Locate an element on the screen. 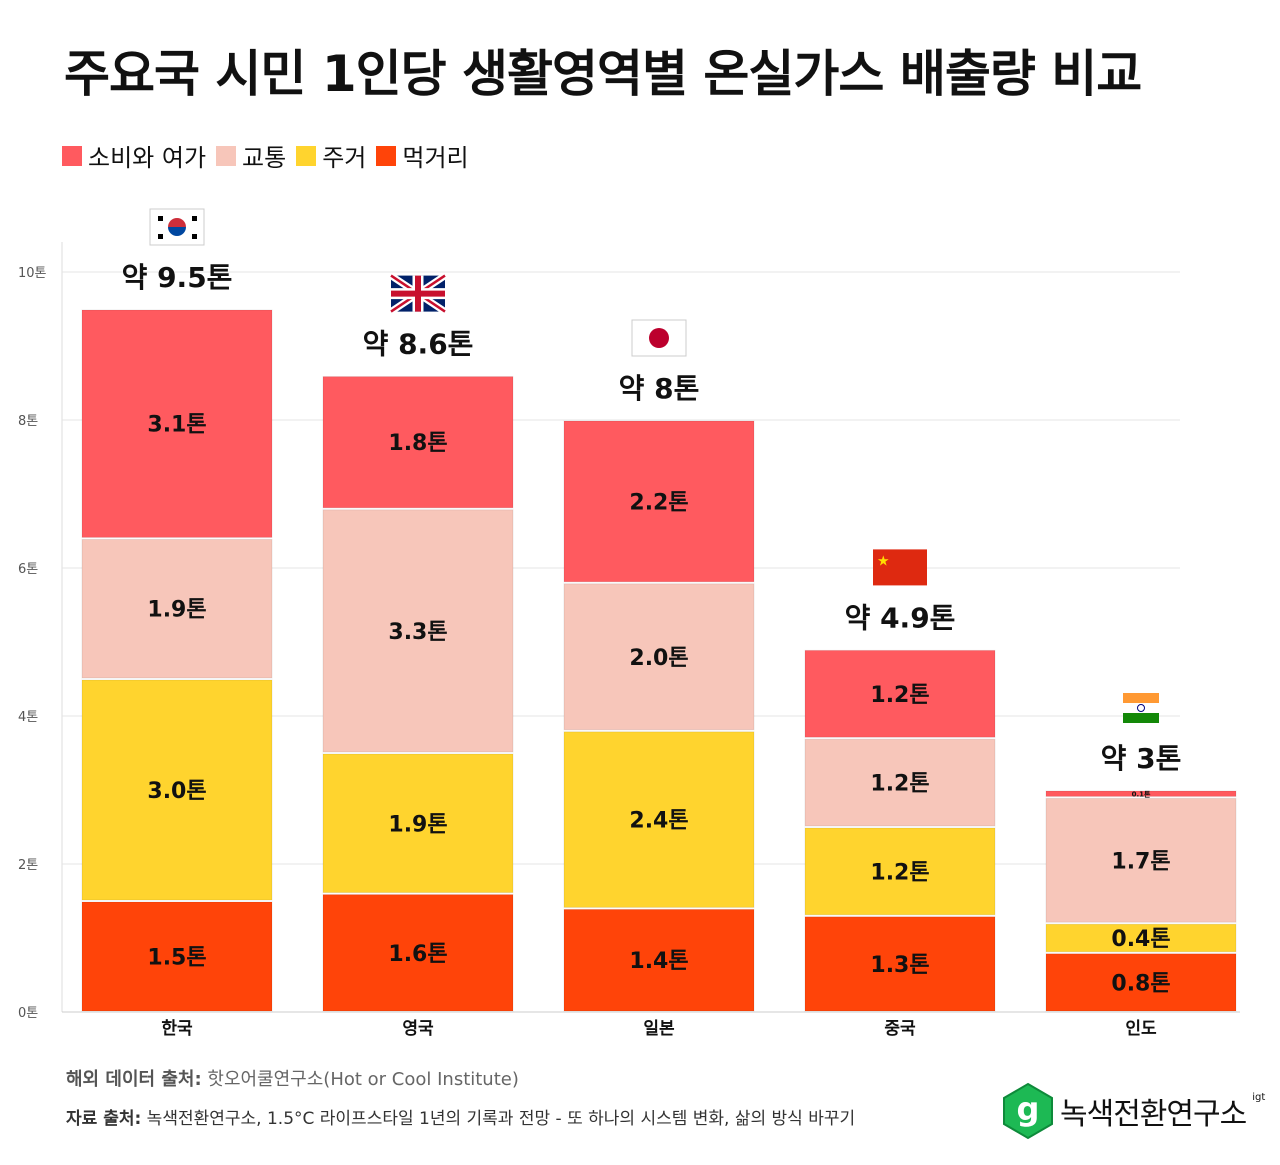 Image resolution: width=1280 pixels, height=1165 pixels. data-label: 1.8톤 is located at coordinates (417, 443).